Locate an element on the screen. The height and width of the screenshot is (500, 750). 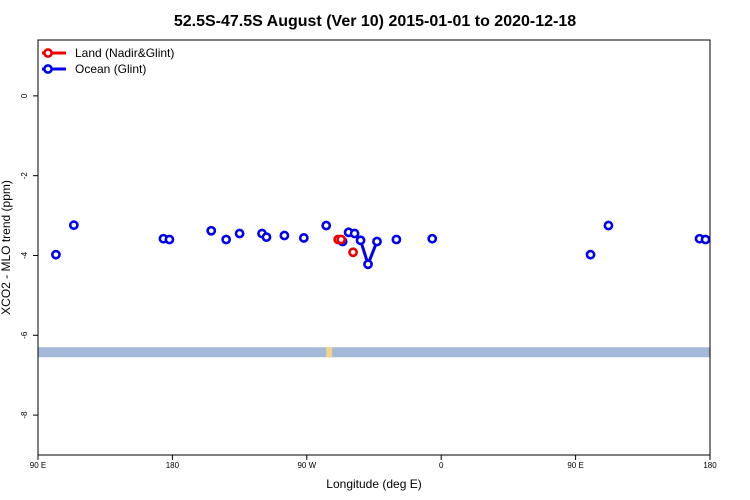
y-tick-label: -6 is located at coordinates (24, 335).